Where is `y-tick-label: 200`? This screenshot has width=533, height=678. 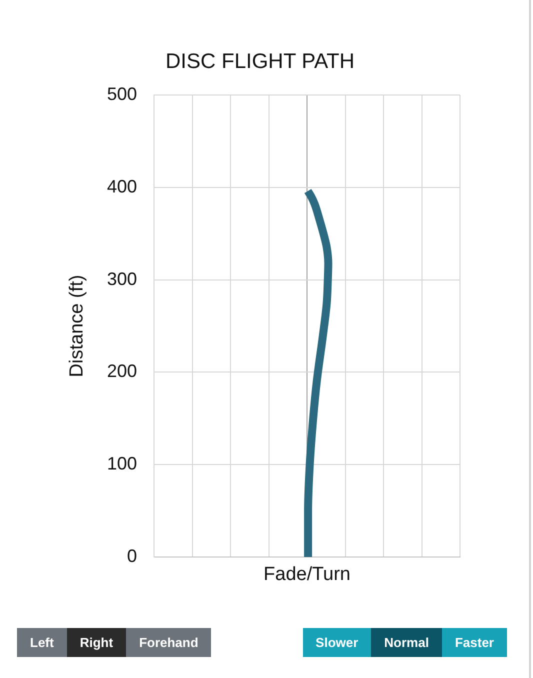 y-tick-label: 200 is located at coordinates (121, 371).